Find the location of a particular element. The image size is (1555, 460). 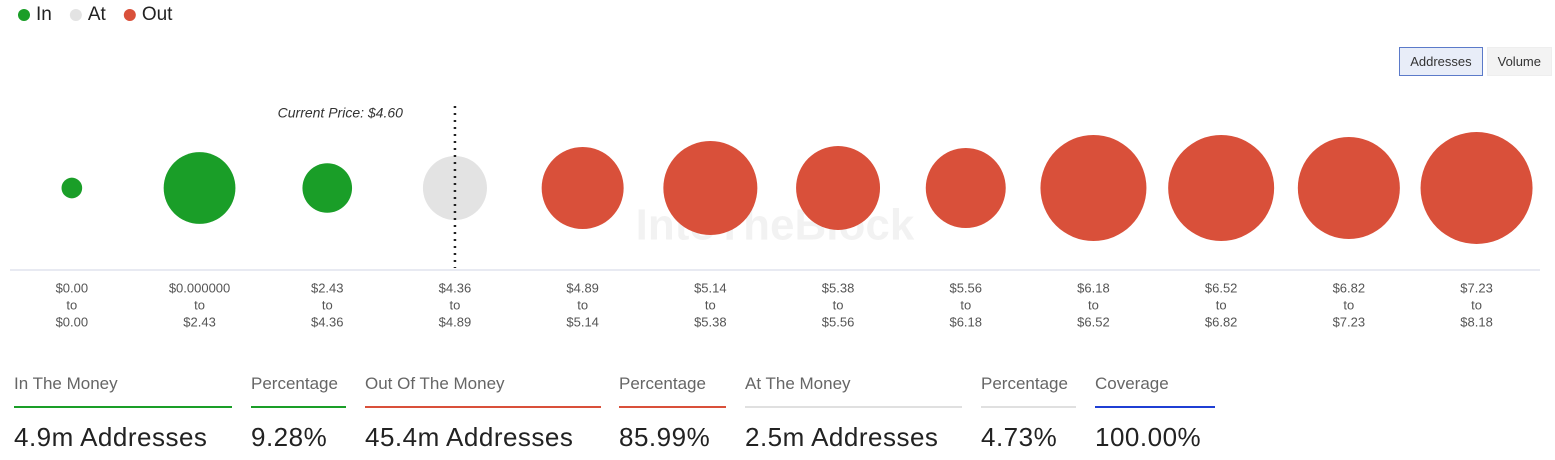

toggle-button: Addresses is located at coordinates (1441, 61).